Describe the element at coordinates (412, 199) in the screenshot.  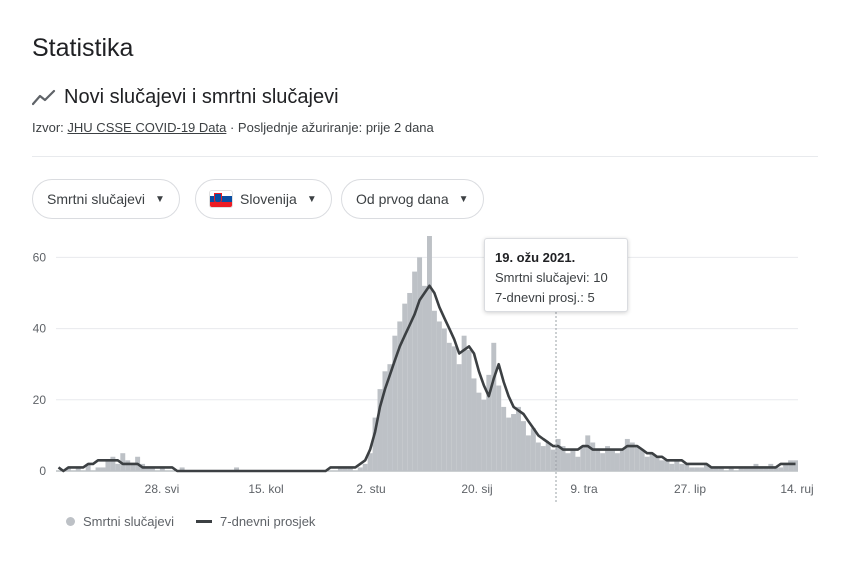
I see `range-dropdown: Od prvog dana ▼` at that location.